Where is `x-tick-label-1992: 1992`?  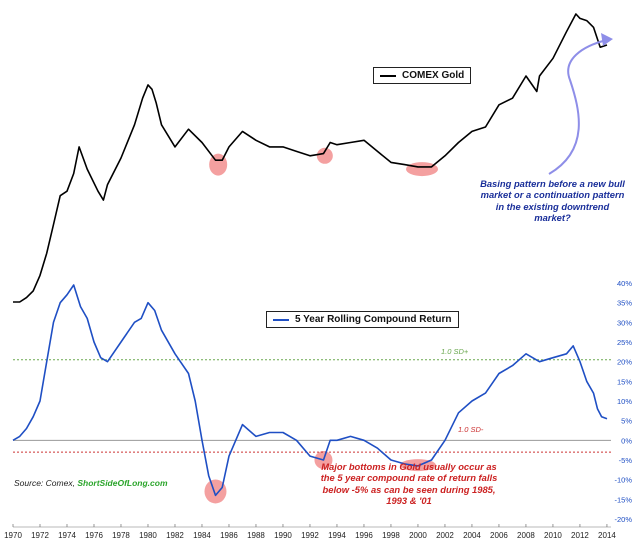
x-tick-label-1992: 1992 is located at coordinates (310, 535).